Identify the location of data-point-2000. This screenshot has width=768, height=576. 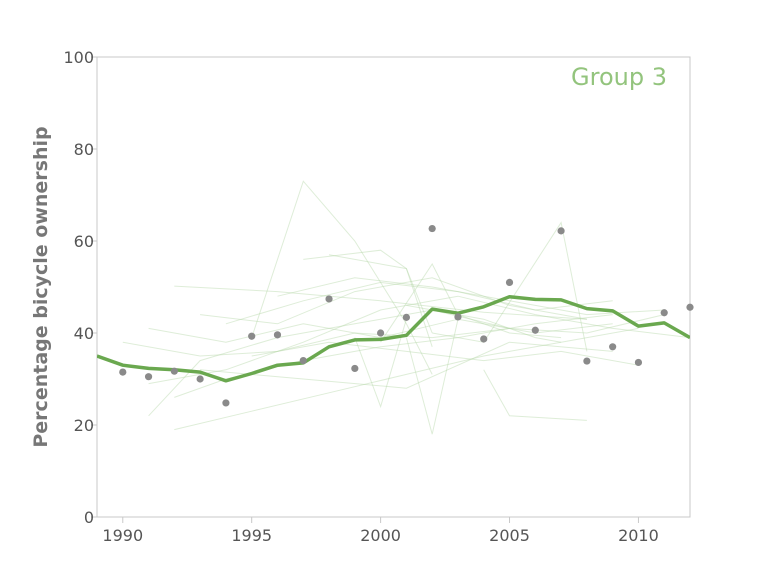
(381, 333).